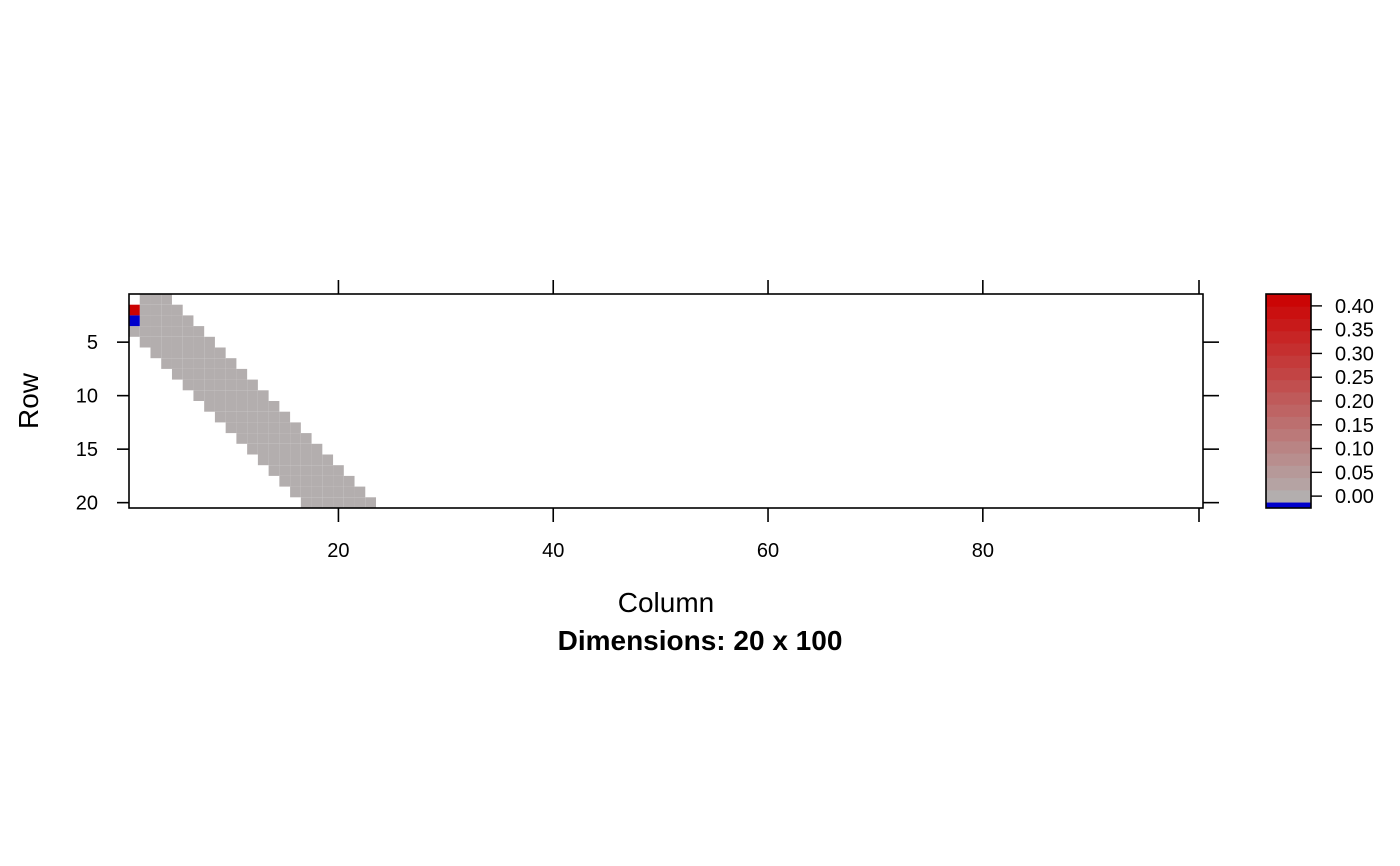  What do you see at coordinates (28, 400) in the screenshot?
I see `y-axis-title: Row` at bounding box center [28, 400].